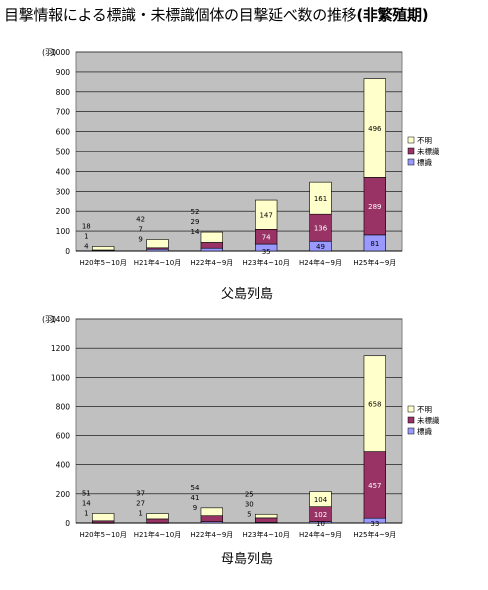 The height and width of the screenshot is (590, 488). I want to click on data-label-untagged: 457, so click(374, 486).